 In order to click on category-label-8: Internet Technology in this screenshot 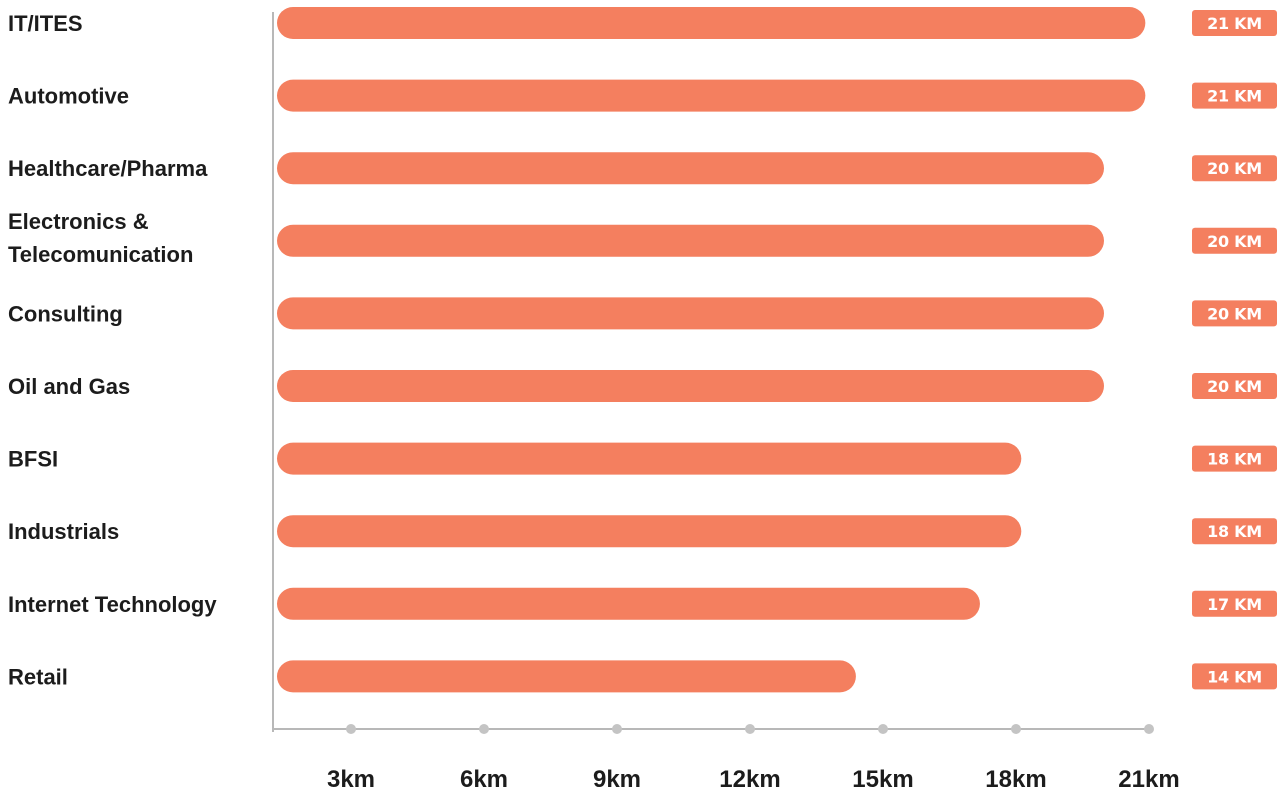, I will do `click(112, 604)`.